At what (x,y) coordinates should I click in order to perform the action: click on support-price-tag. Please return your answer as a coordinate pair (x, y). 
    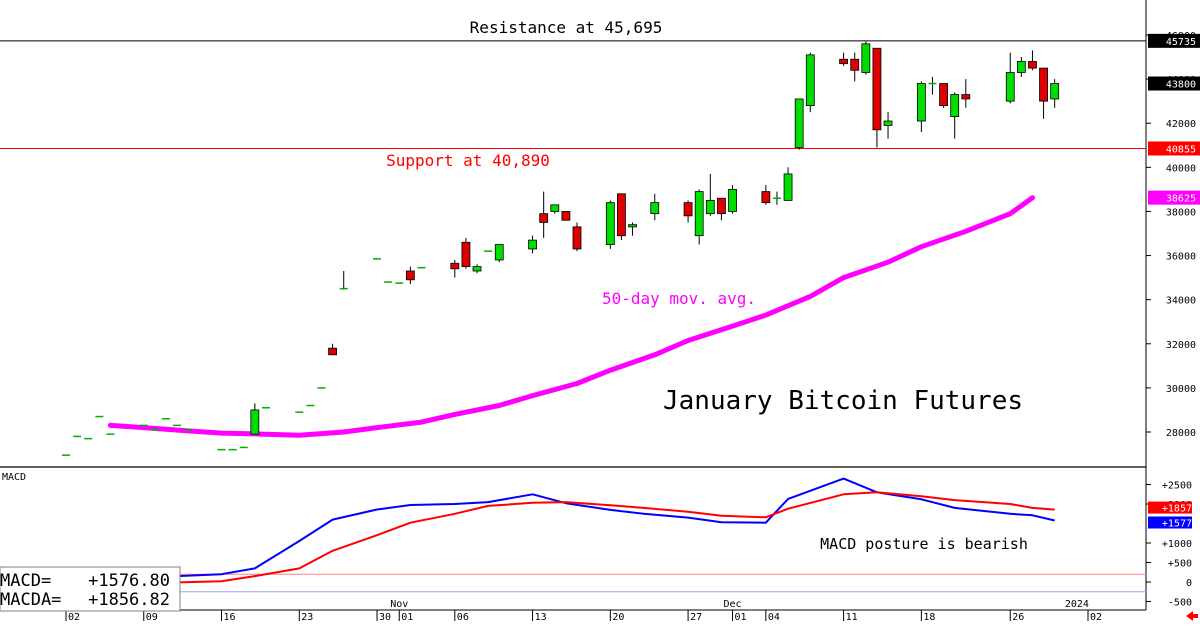
    Looking at the image, I should click on (1174, 148).